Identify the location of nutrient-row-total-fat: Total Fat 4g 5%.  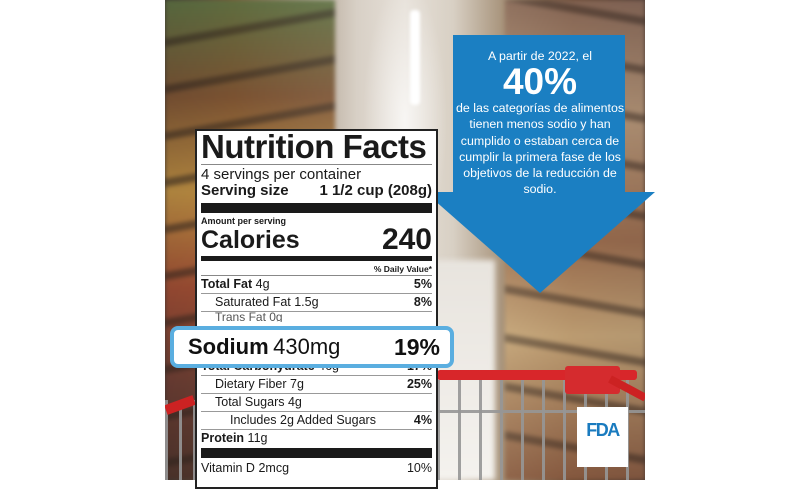
(316, 285).